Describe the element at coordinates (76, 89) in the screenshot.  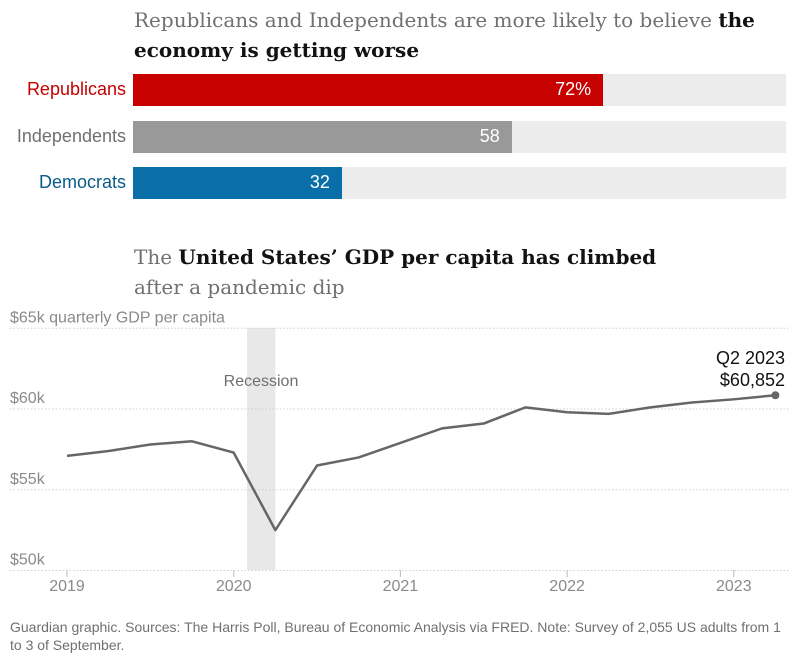
I see `bar-category-label: Republicans` at that location.